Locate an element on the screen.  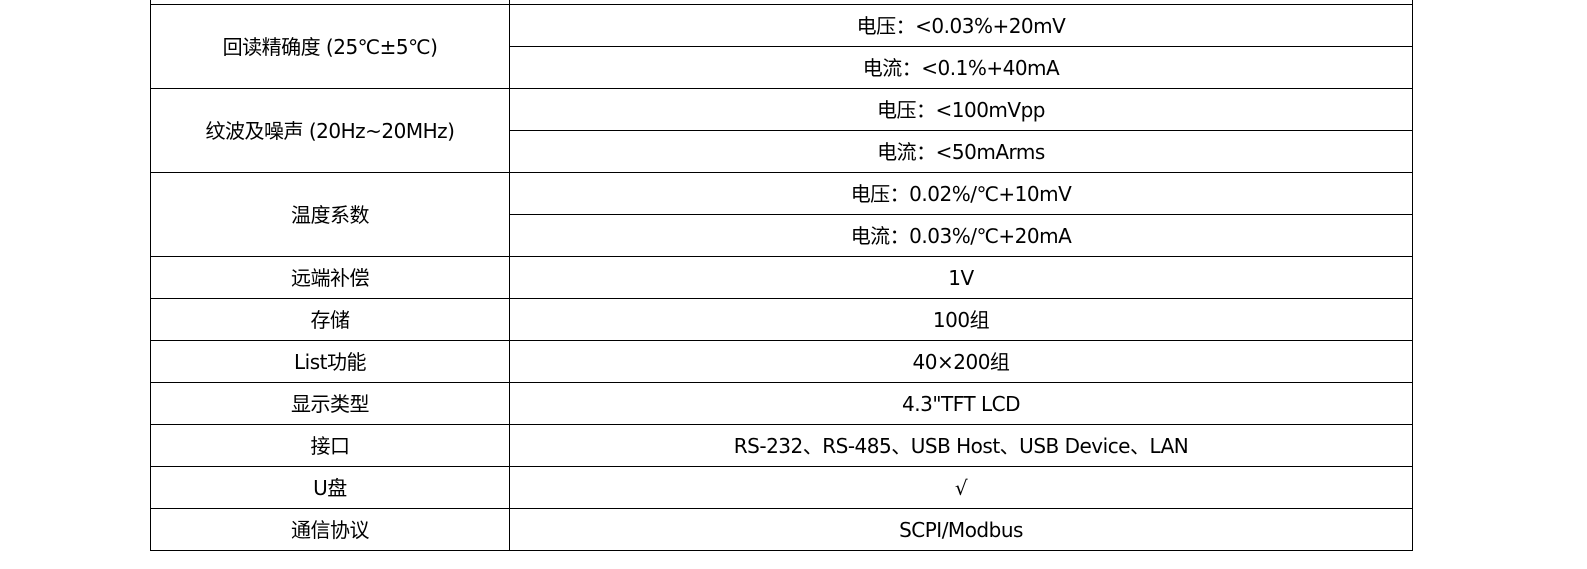
spec-value: RS-232、RS-485、USB Host、USB Device、LAN is located at coordinates (961, 445).